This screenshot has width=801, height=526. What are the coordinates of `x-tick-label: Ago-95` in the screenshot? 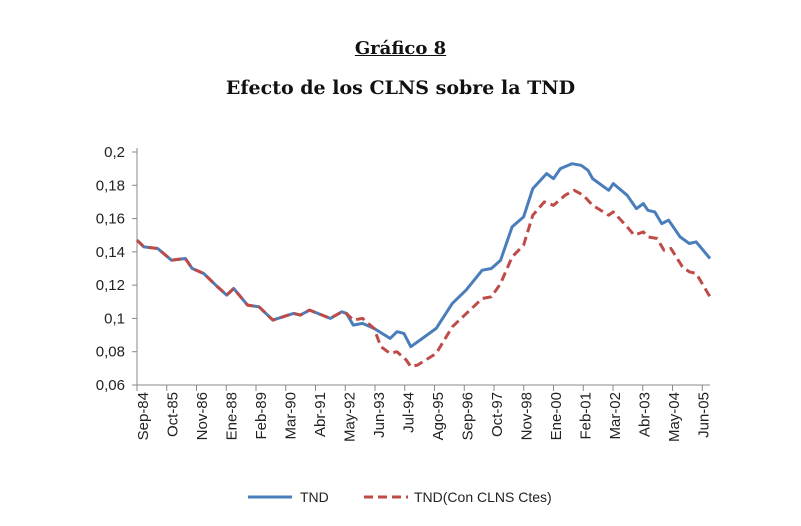 It's located at (438, 416).